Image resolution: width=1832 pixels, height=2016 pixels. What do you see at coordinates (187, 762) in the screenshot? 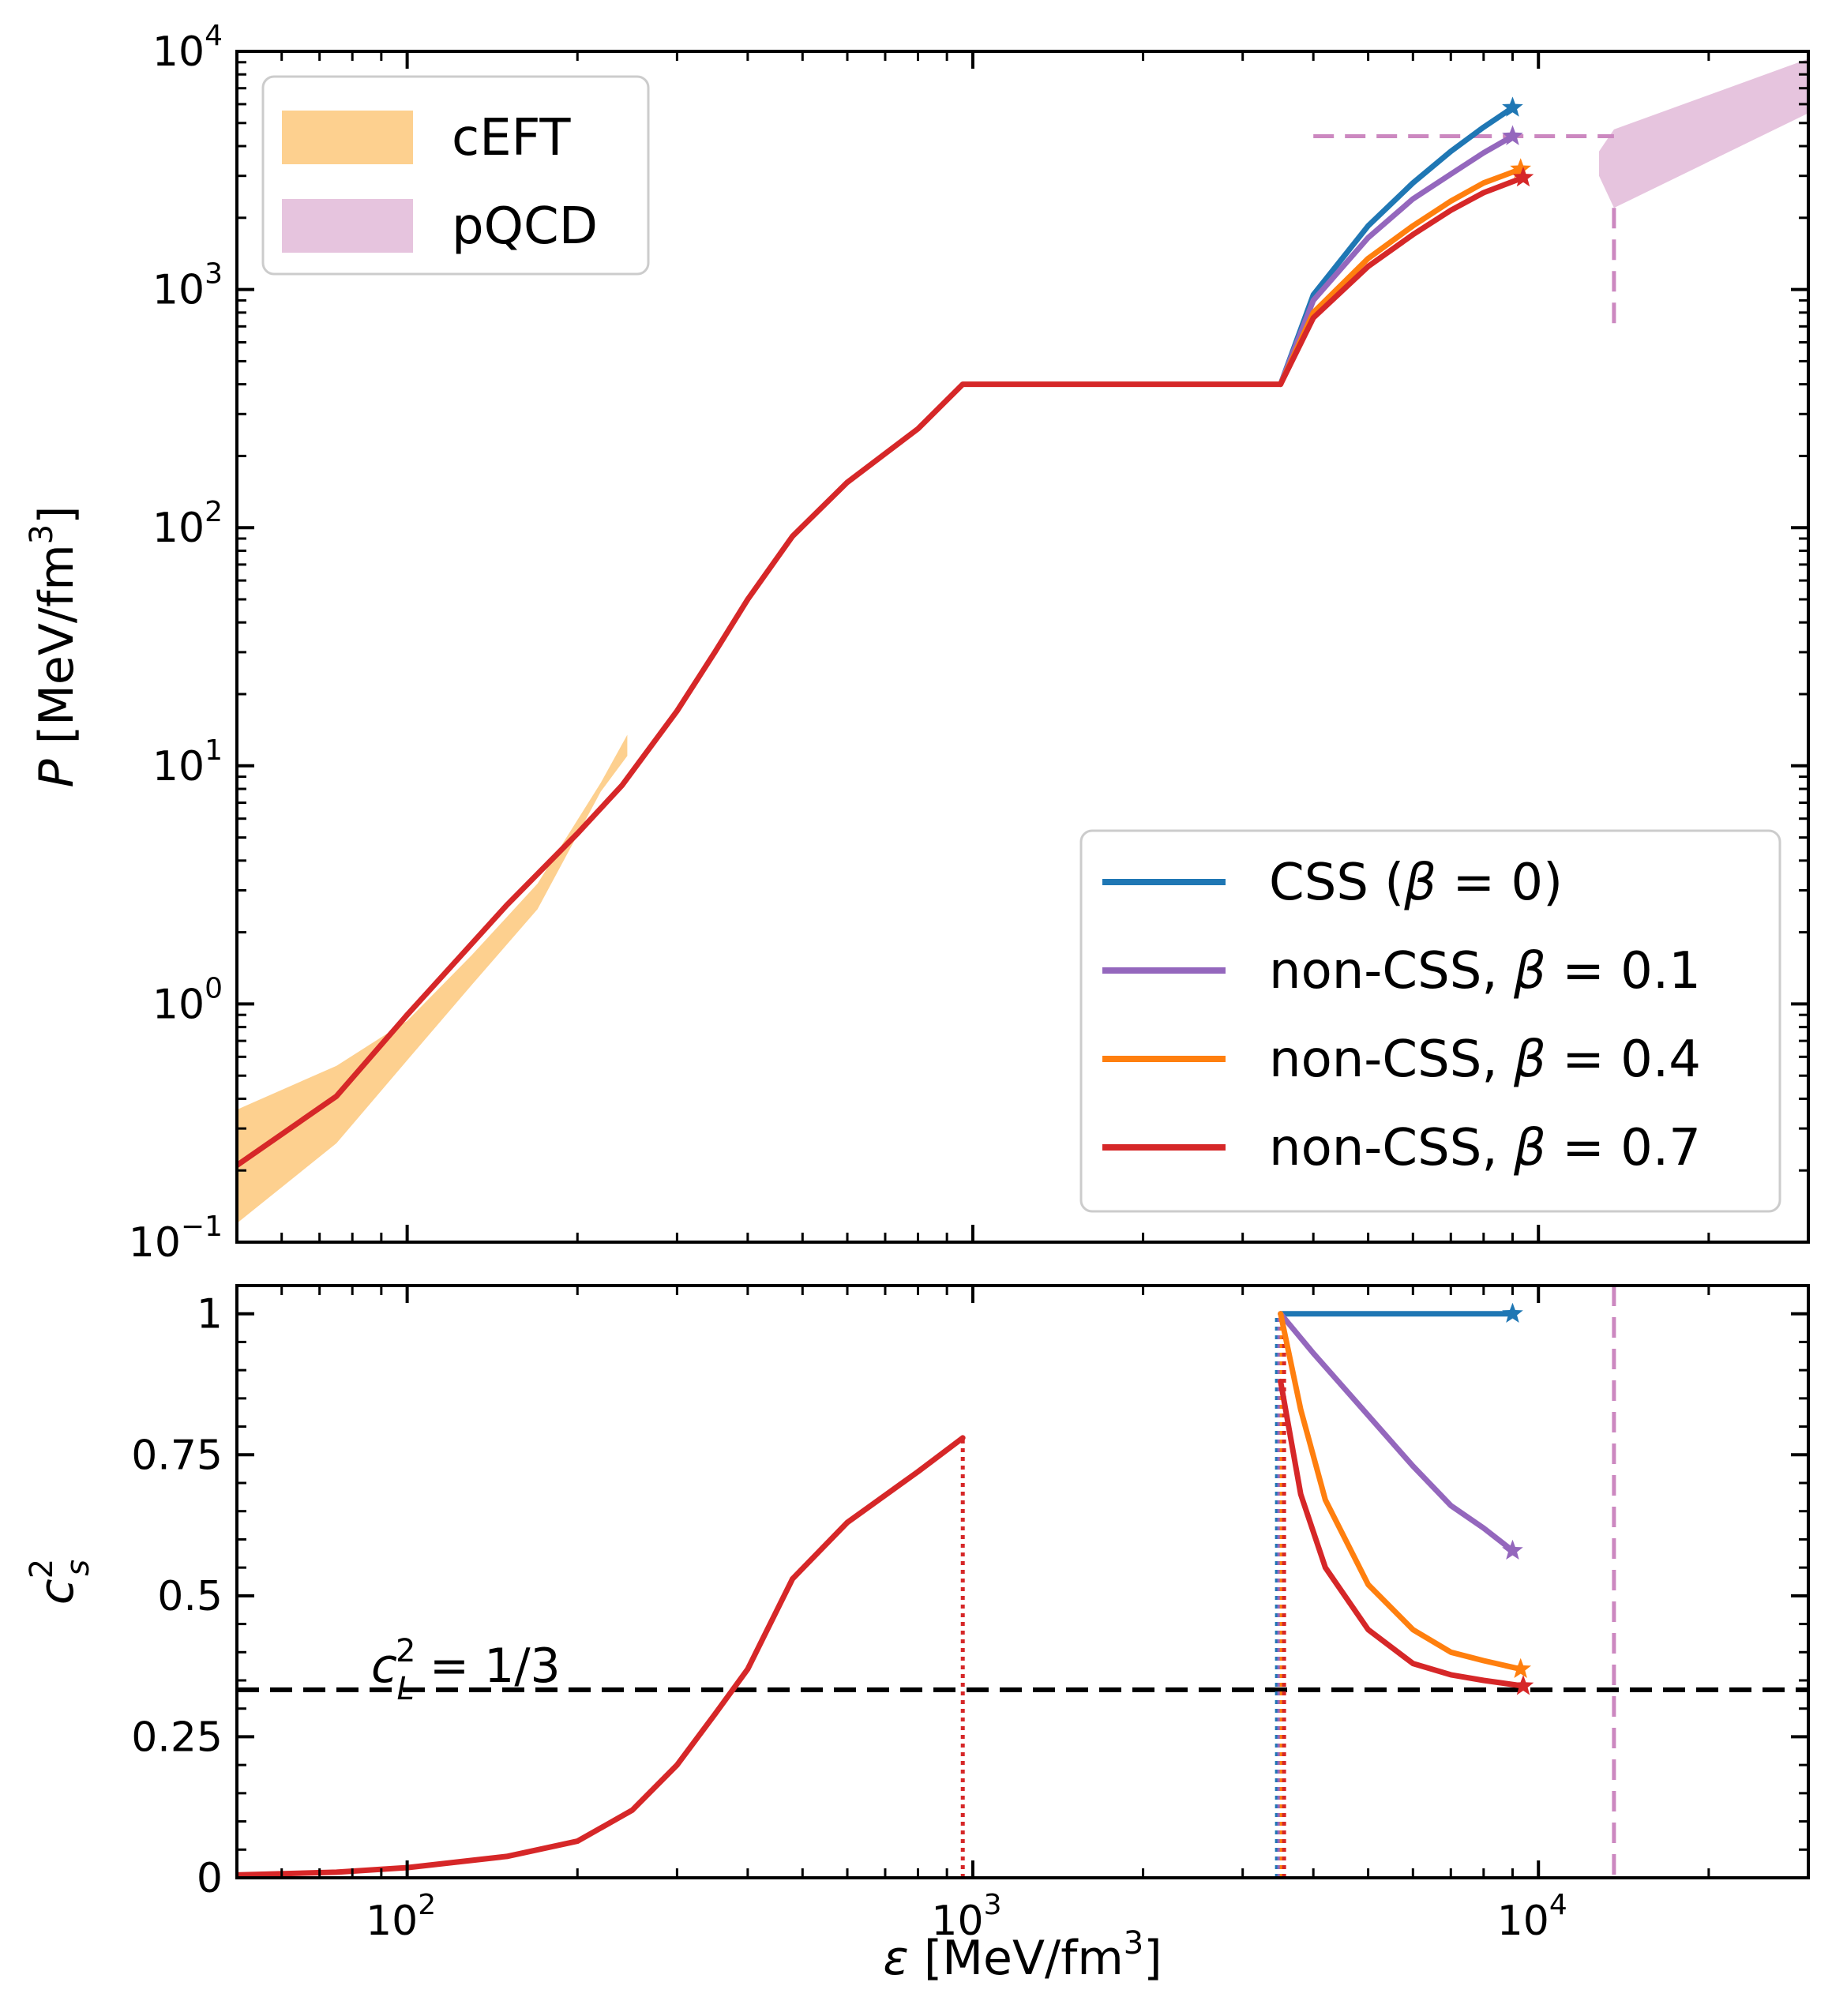
I see `y-tick-label-top: 10¹` at bounding box center [187, 762].